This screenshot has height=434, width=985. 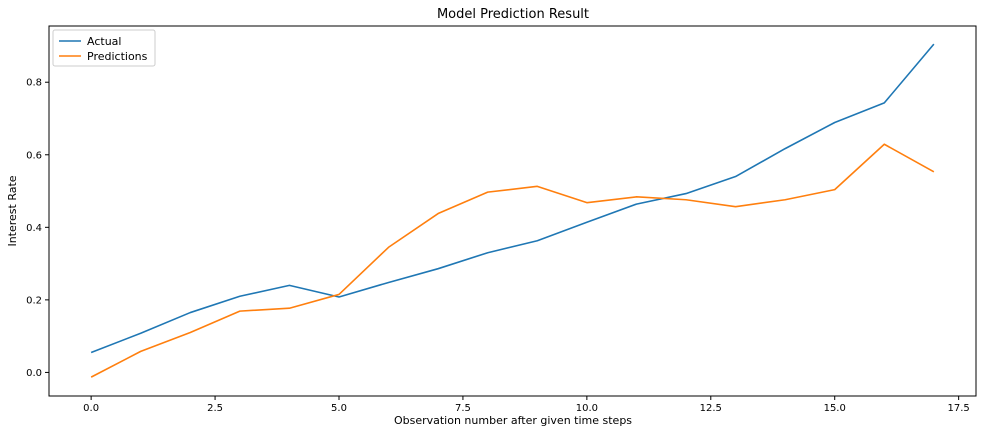 What do you see at coordinates (91, 408) in the screenshot?
I see `x-tick-label: 0.0` at bounding box center [91, 408].